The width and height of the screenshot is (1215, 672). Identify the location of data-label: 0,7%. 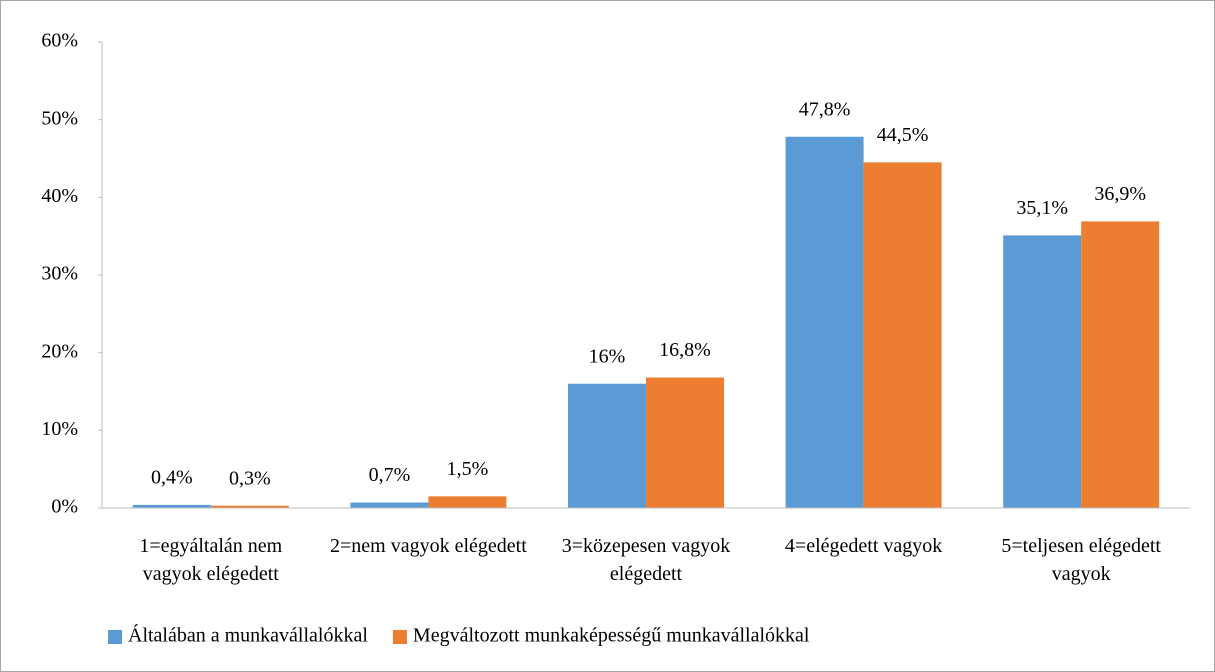
(390, 475).